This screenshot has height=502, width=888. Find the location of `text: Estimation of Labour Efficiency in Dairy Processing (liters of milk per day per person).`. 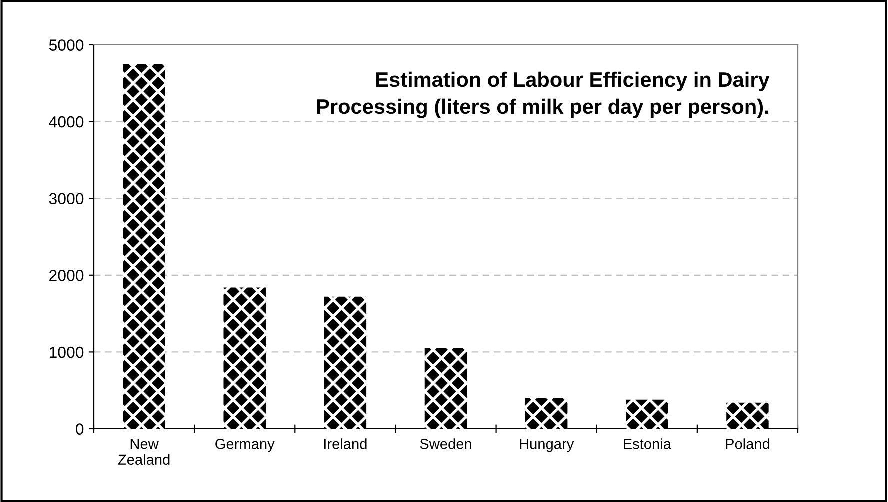

text: Estimation of Labour Efficiency in Dairy Processing (liters of milk per day per person). is located at coordinates (543, 95).